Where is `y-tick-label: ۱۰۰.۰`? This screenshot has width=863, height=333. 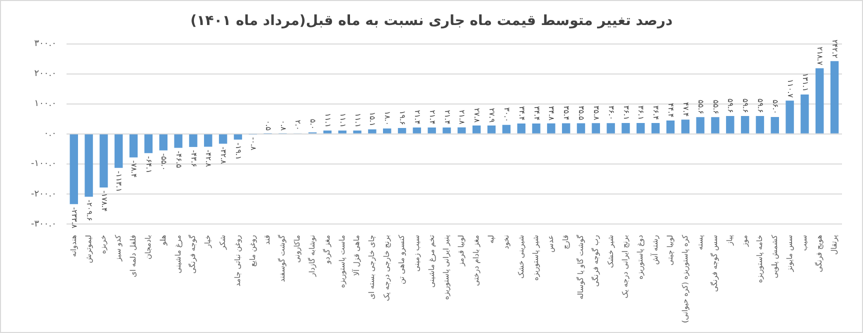
y-tick-label: ۱۰۰.۰ is located at coordinates (45, 104).